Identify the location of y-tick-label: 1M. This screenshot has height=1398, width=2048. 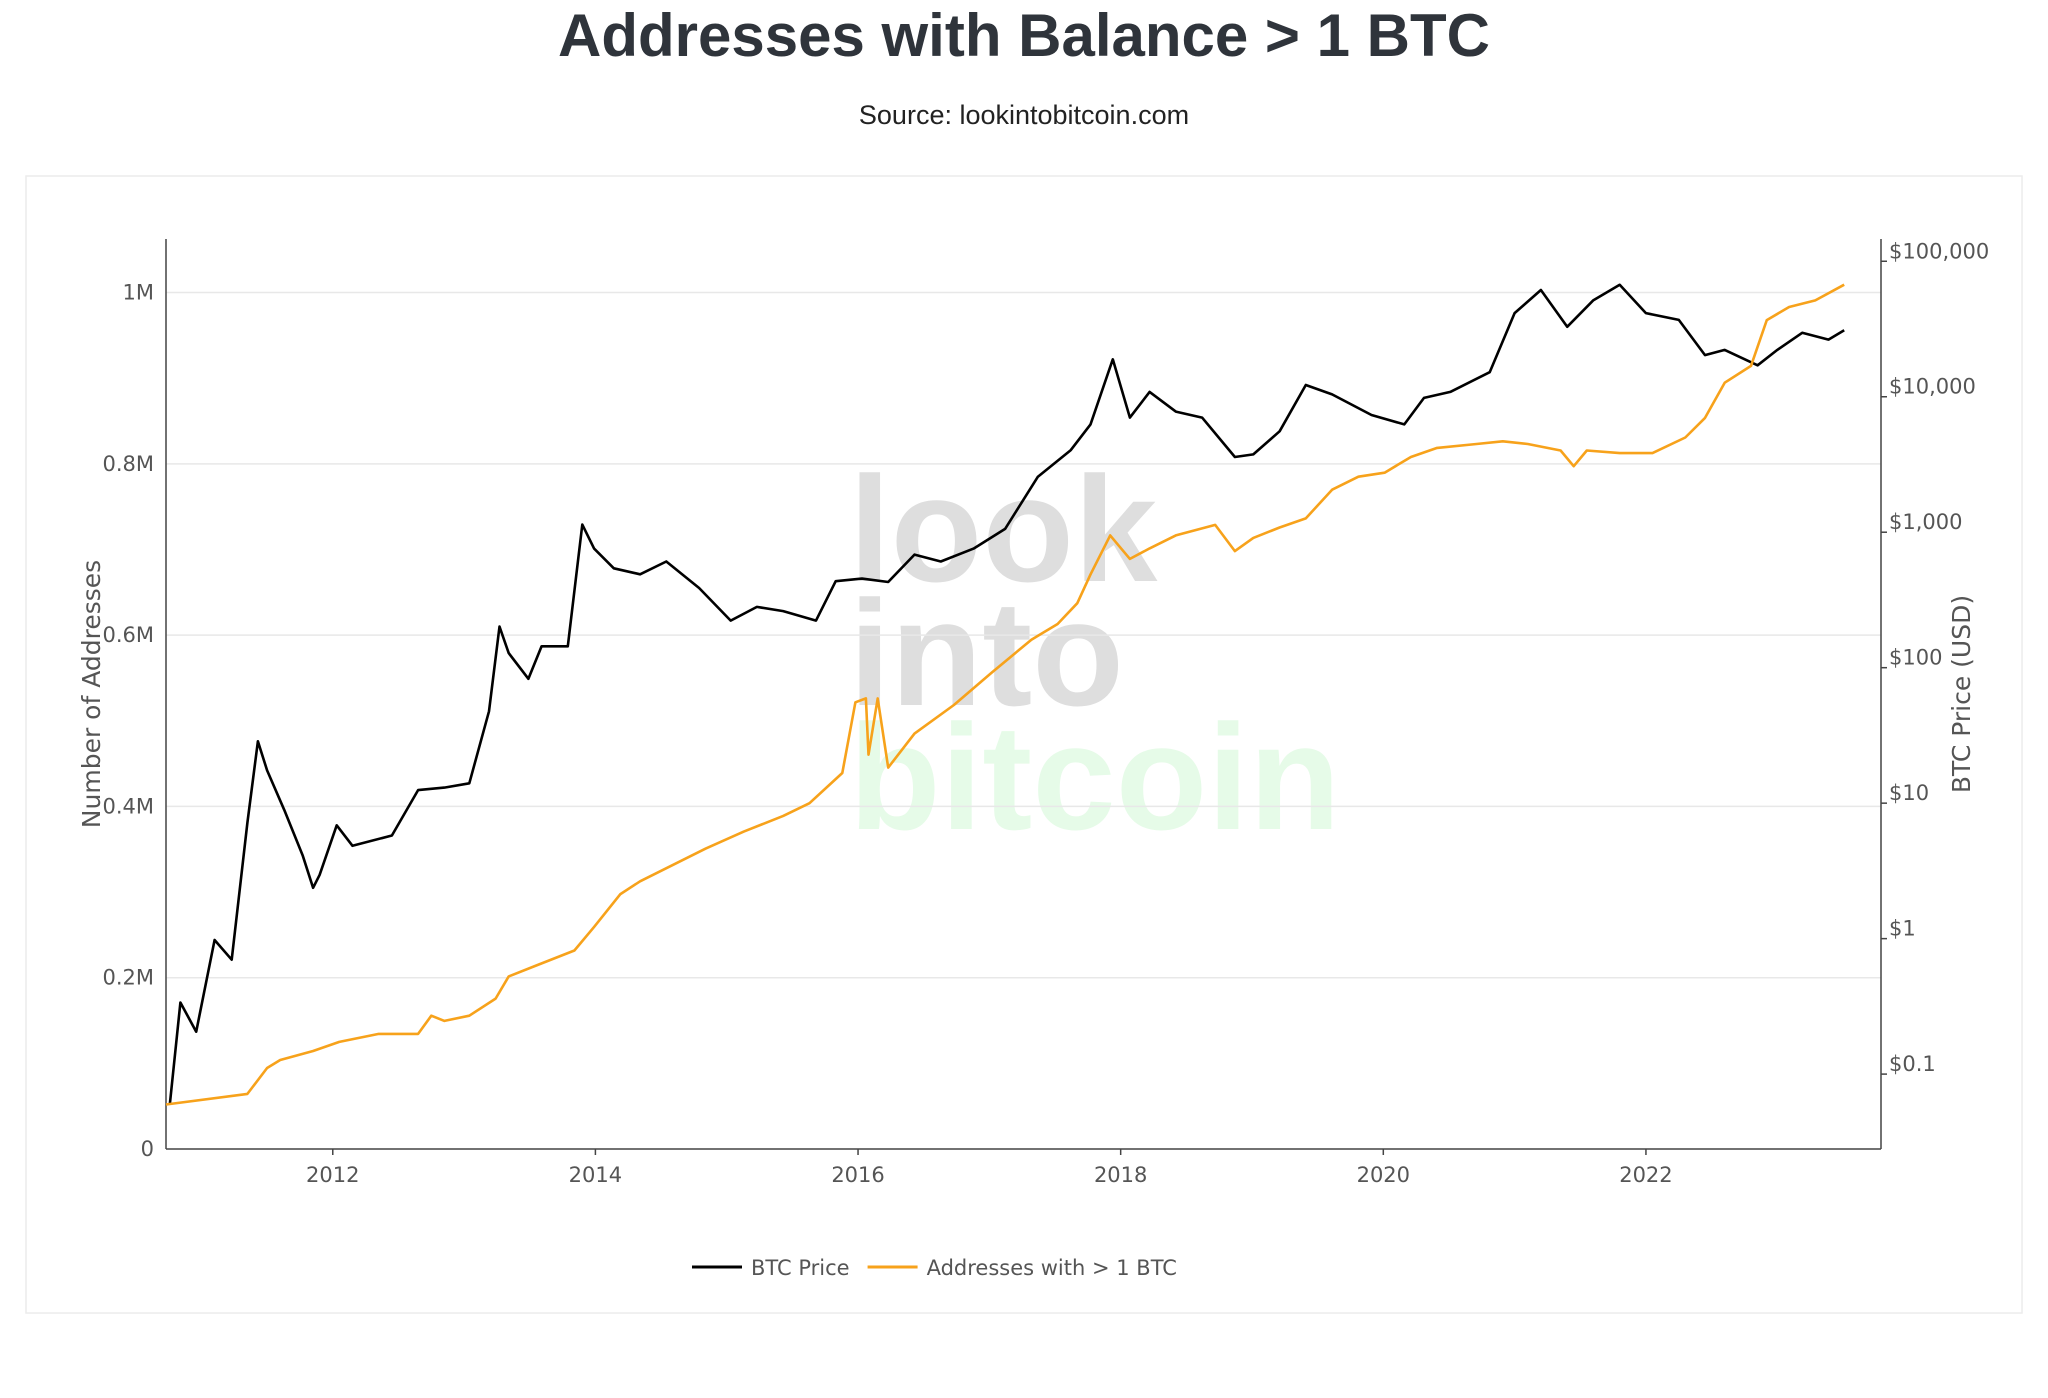
(138, 293).